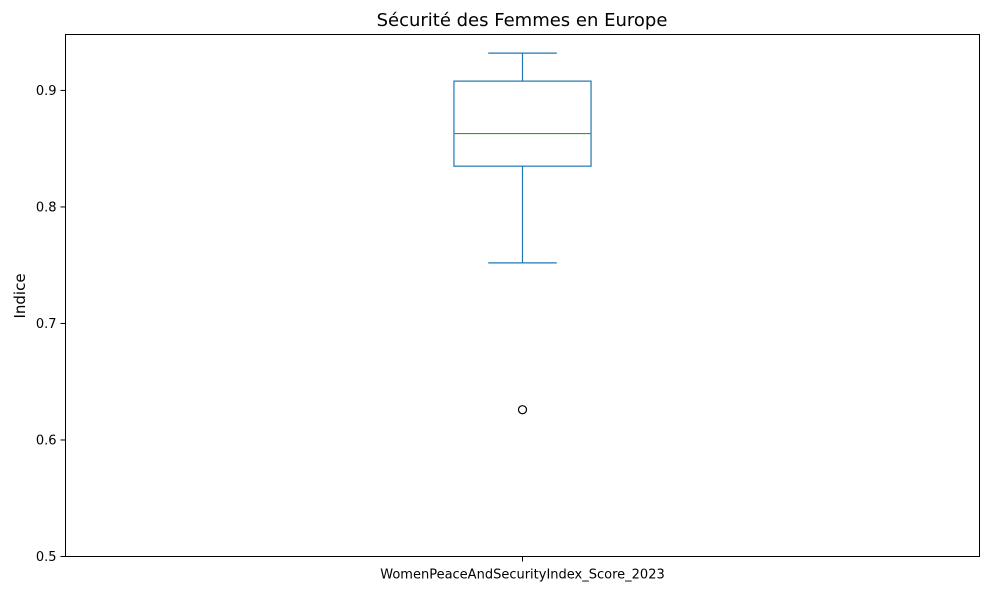 The image size is (989, 590). What do you see at coordinates (522, 410) in the screenshot?
I see `outlier-point` at bounding box center [522, 410].